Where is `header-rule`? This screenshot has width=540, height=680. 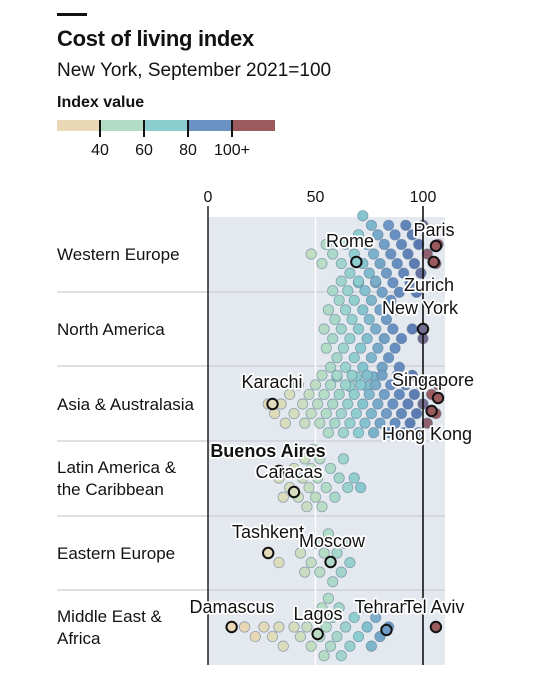 header-rule is located at coordinates (72, 14).